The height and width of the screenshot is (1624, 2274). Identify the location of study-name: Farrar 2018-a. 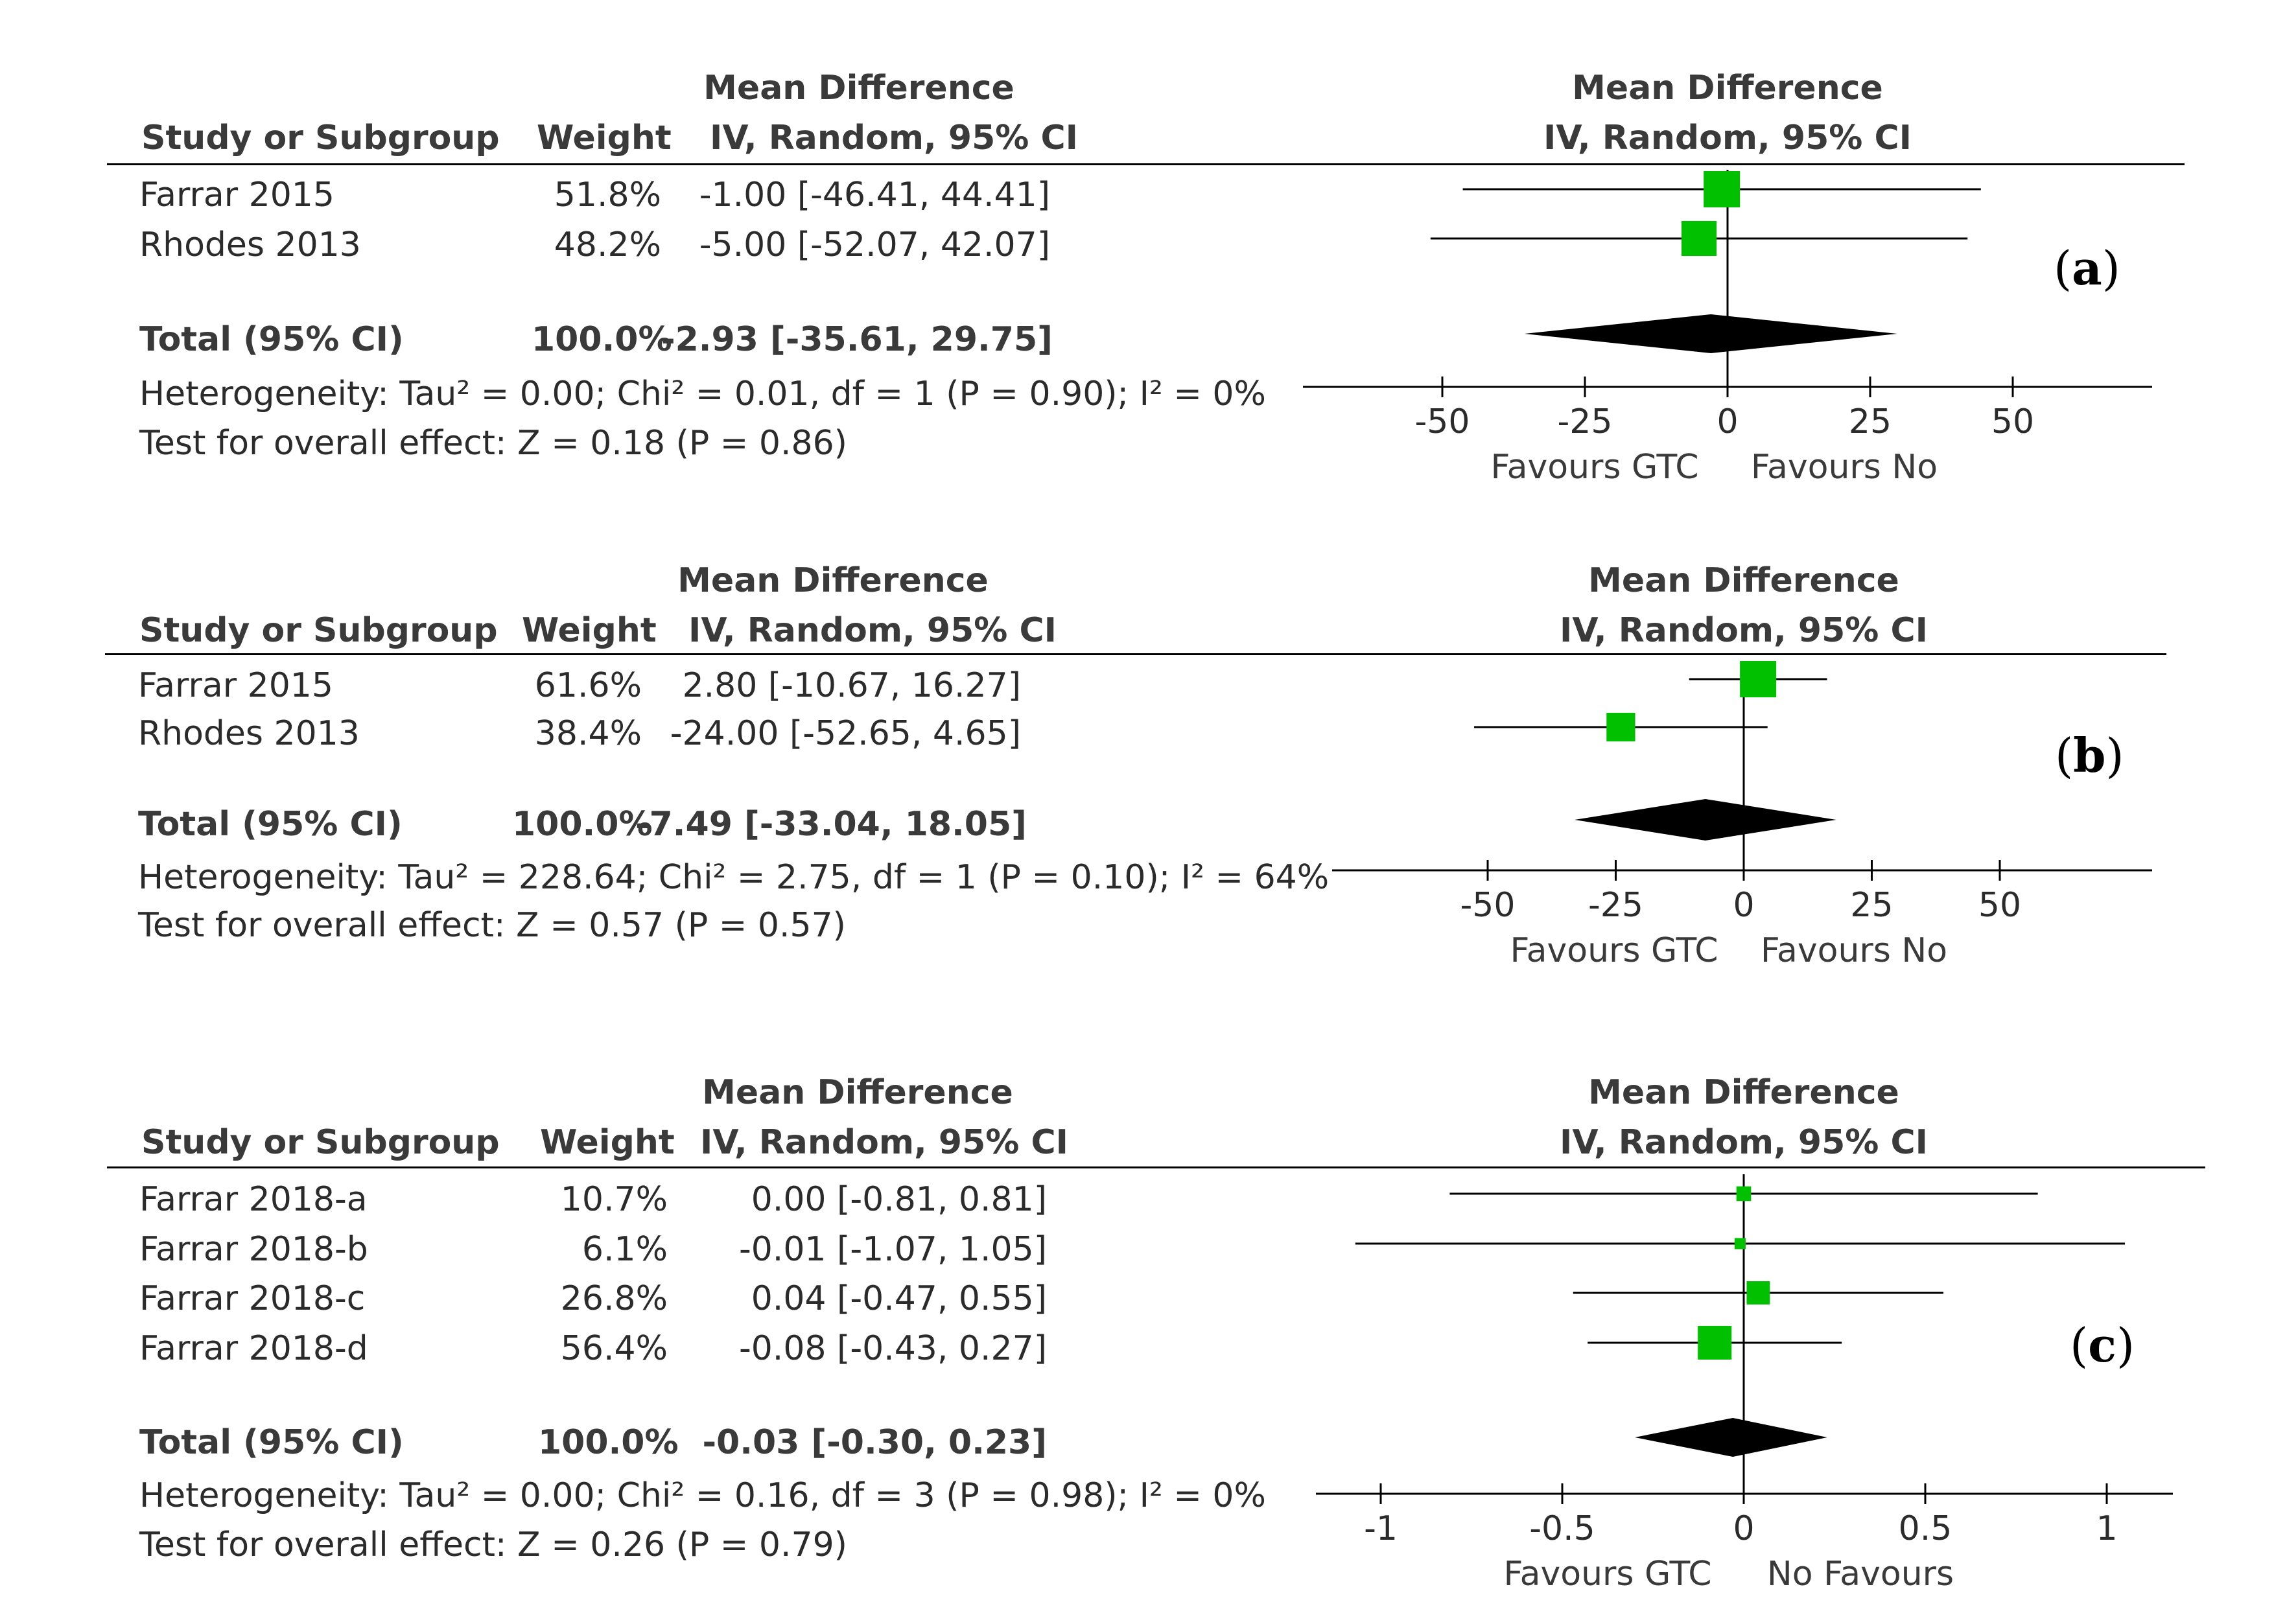
(254, 1199).